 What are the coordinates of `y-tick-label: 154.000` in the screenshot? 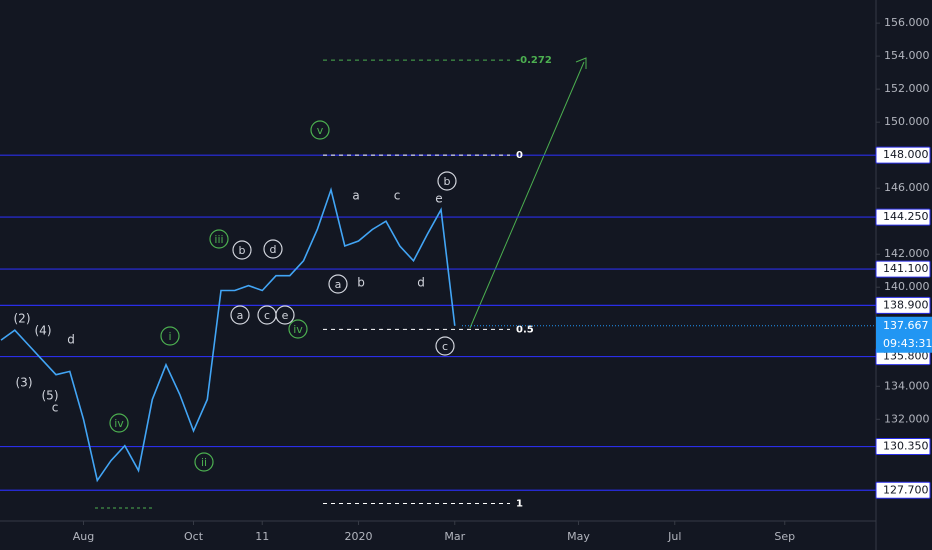 It's located at (907, 55).